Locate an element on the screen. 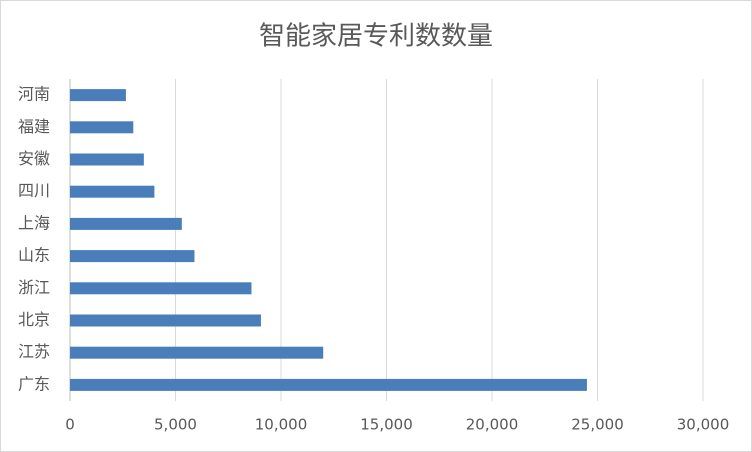  y-tick-label: 浙江 is located at coordinates (34, 287).